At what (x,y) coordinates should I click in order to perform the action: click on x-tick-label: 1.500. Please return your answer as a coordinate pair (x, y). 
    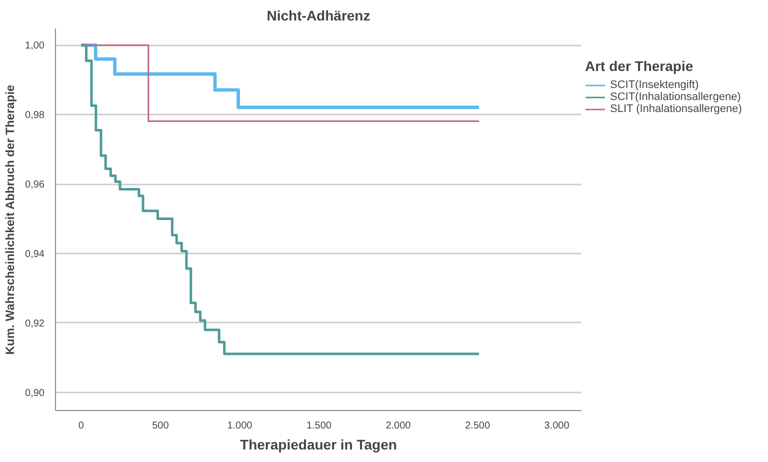
    Looking at the image, I should click on (319, 426).